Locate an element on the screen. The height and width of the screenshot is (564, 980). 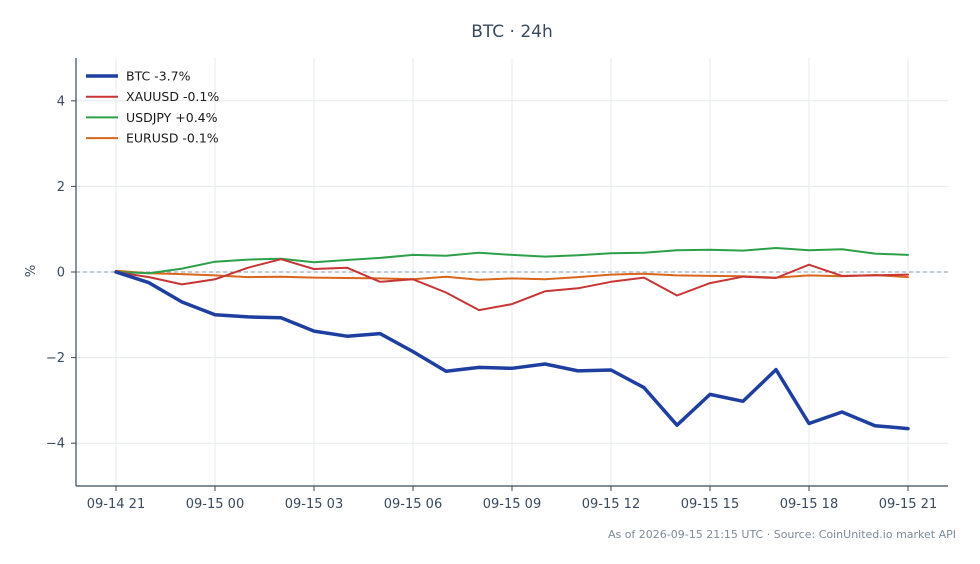
y-tick-label: 2 is located at coordinates (61, 187).